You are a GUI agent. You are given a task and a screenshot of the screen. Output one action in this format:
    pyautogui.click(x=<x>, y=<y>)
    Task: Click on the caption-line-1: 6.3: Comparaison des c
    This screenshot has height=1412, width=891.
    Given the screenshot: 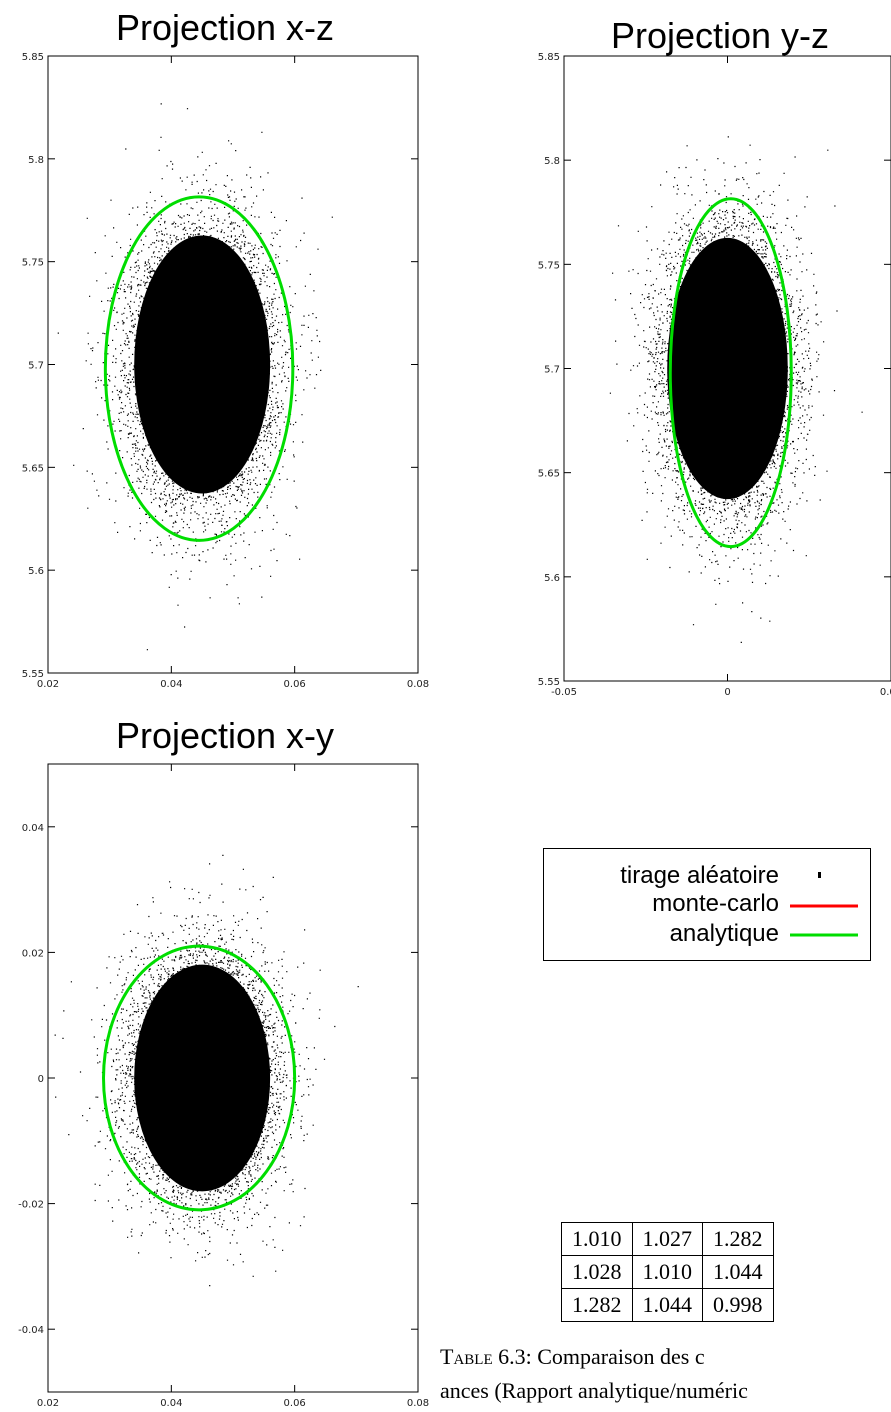 What is the action you would take?
    pyautogui.click(x=601, y=1356)
    